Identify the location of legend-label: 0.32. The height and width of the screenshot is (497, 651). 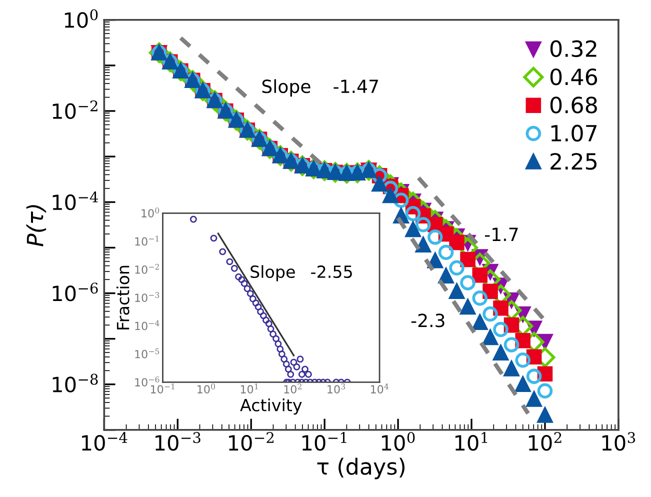
(573, 49).